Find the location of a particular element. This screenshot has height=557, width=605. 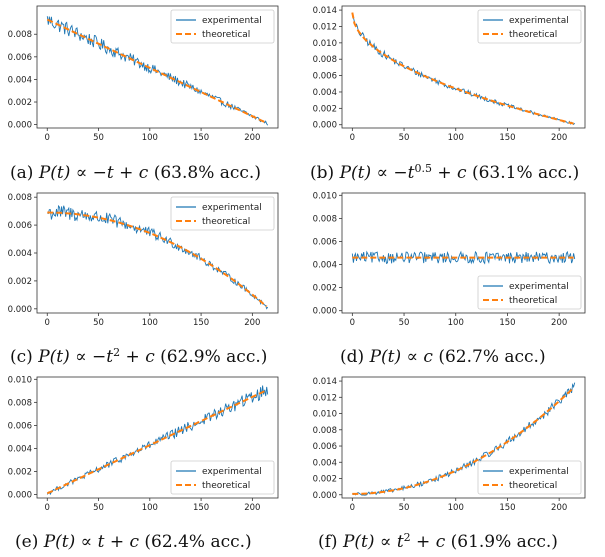

caption-label: (e) is located at coordinates (29, 542).